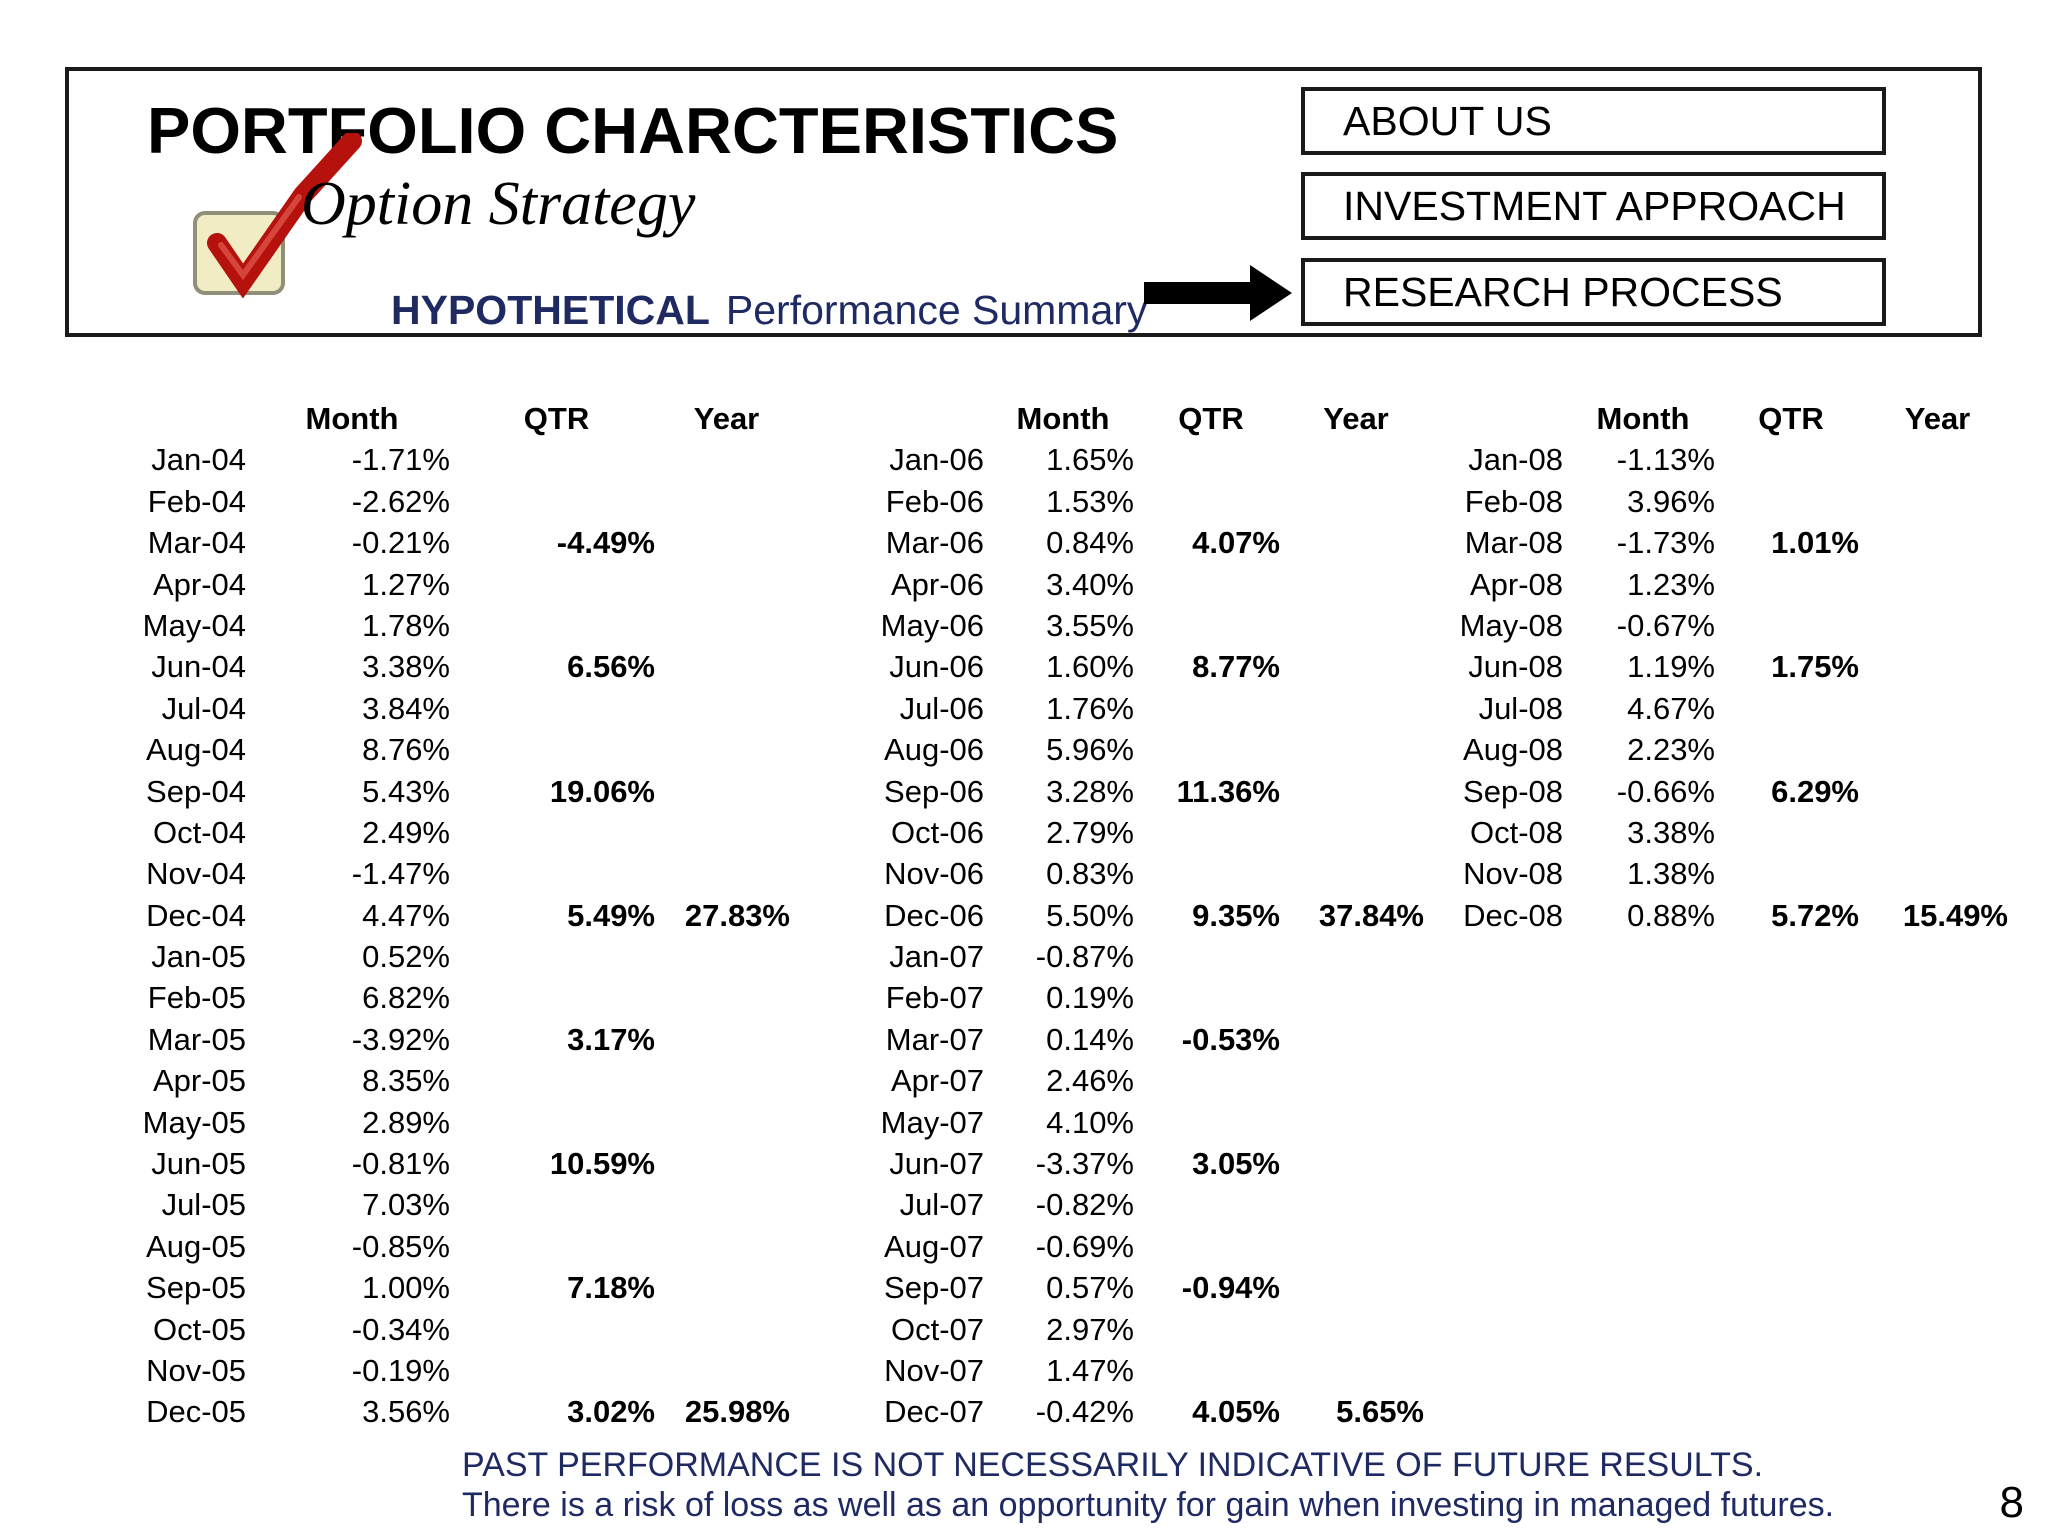 This screenshot has width=2048, height=1536. What do you see at coordinates (400, 1039) in the screenshot?
I see `month-value: -3.92%` at bounding box center [400, 1039].